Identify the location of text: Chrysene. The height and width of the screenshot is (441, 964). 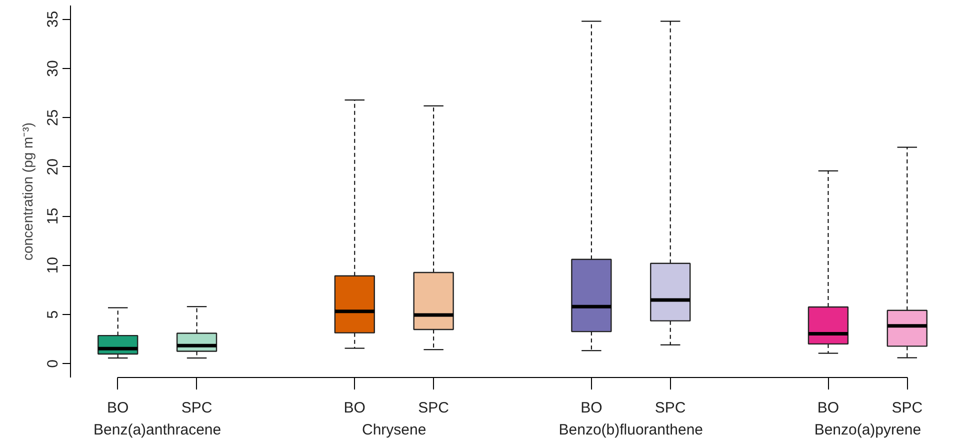
(394, 430).